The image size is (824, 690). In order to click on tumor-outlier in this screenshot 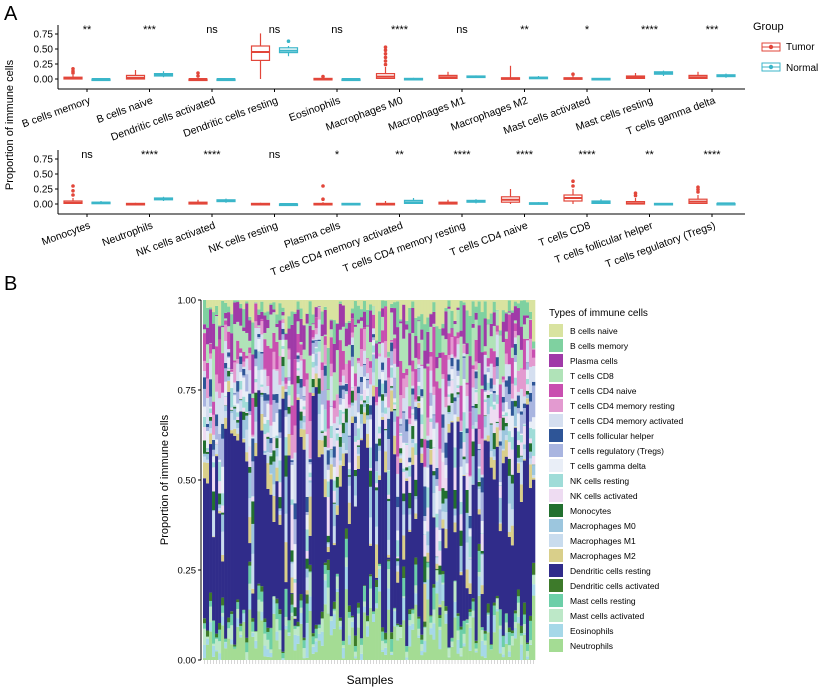, I will do `click(198, 76)`.